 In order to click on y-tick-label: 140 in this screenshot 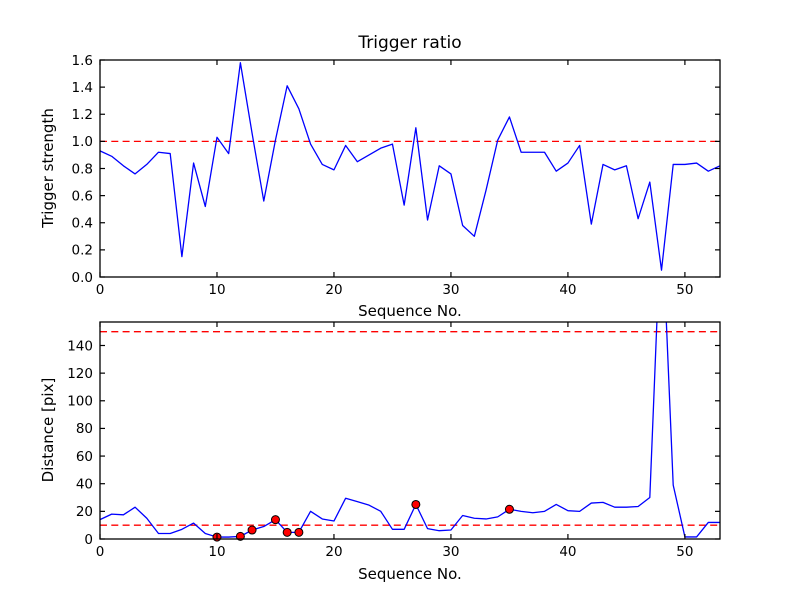, I will do `click(80, 346)`.